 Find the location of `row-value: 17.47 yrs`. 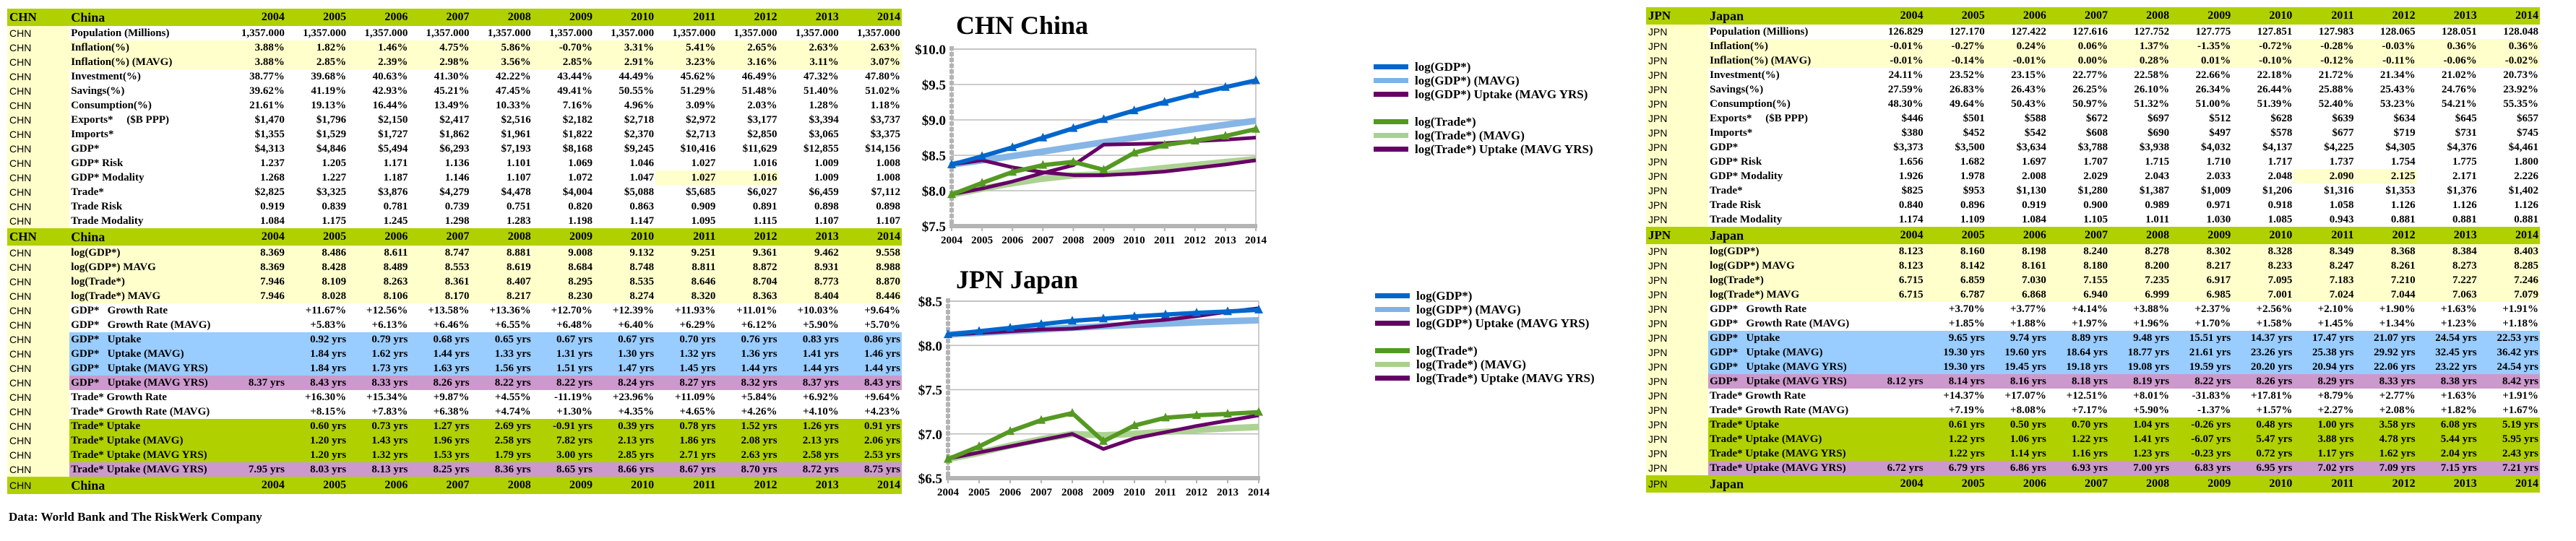

row-value: 17.47 yrs is located at coordinates (2324, 338).